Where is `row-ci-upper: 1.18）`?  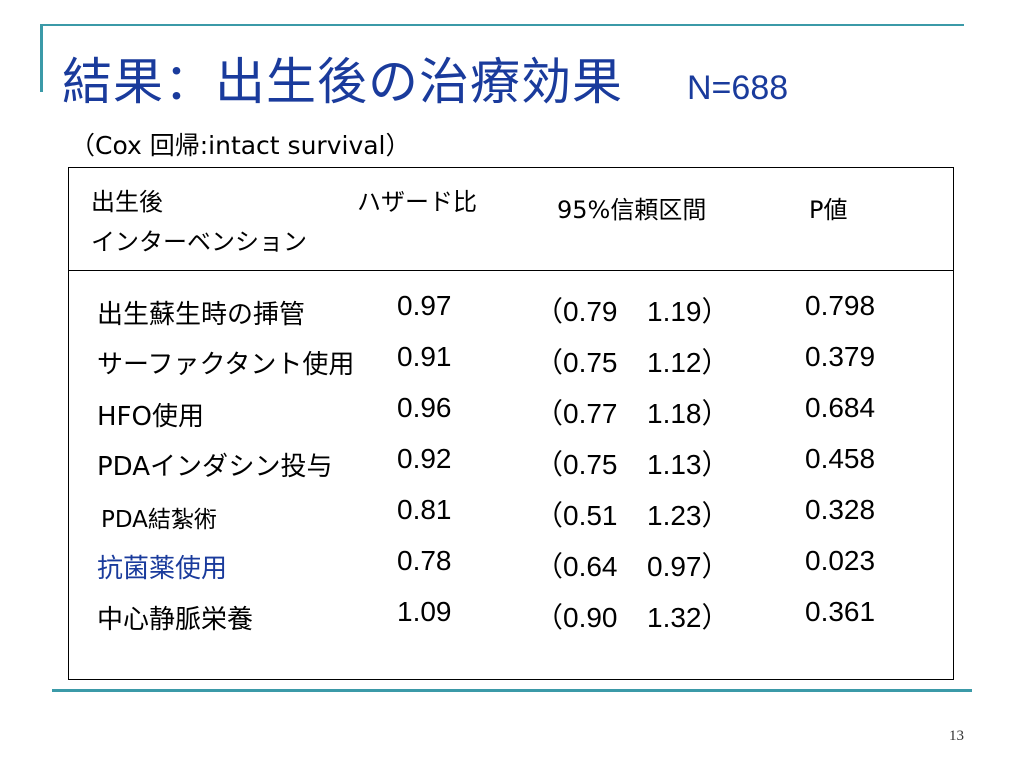 row-ci-upper: 1.18） is located at coordinates (688, 413).